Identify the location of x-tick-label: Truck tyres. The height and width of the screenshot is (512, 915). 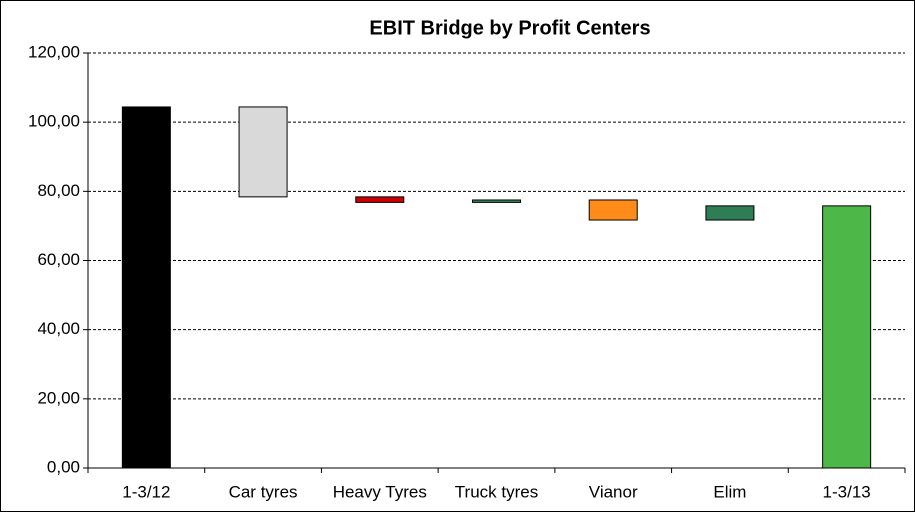
(496, 491).